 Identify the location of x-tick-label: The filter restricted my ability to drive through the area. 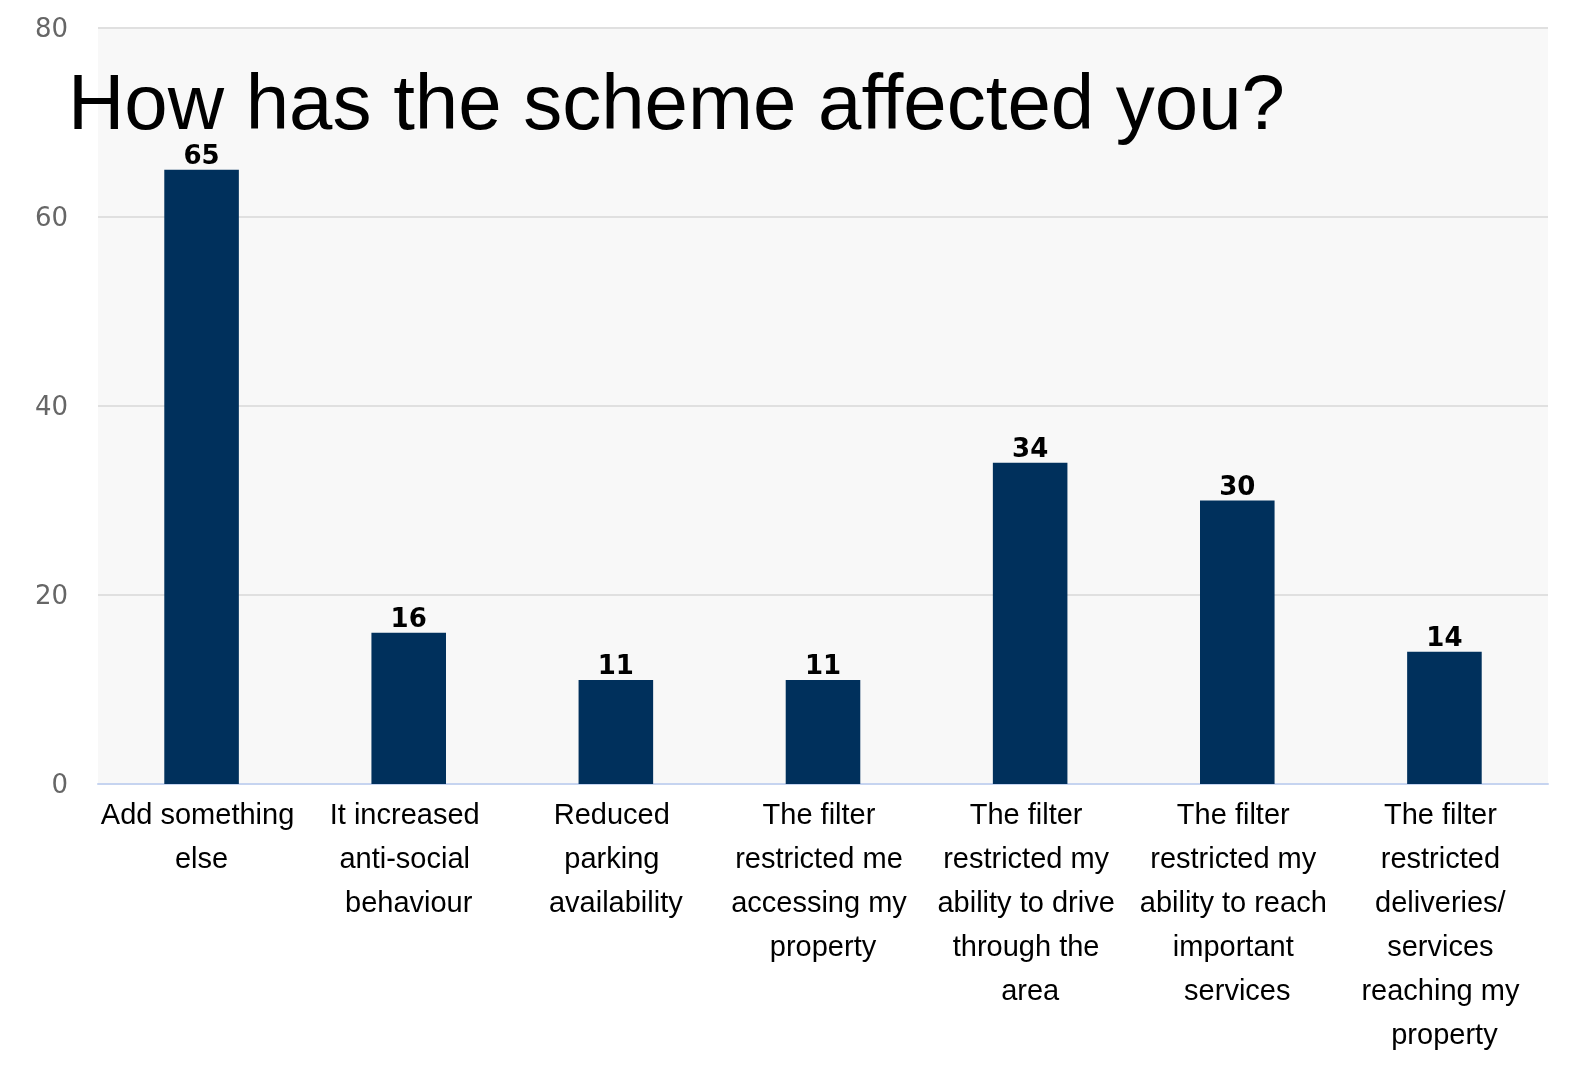
(1030, 902).